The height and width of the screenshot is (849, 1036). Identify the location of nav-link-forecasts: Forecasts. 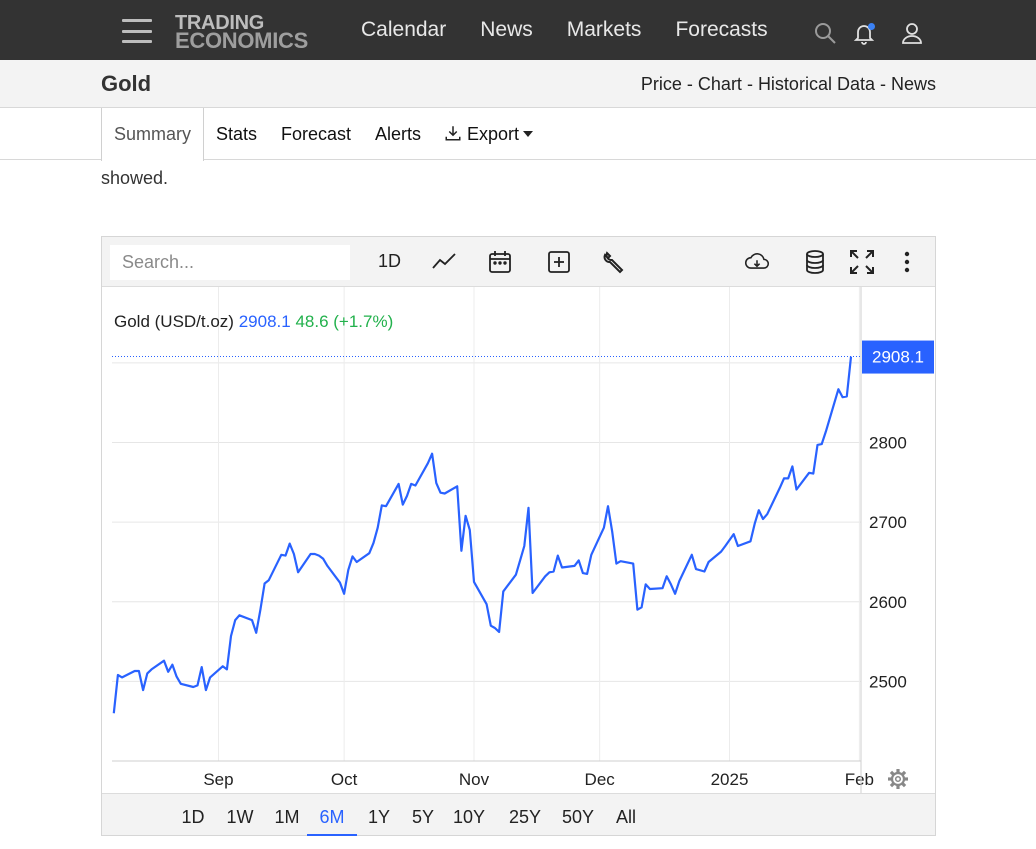
(721, 29).